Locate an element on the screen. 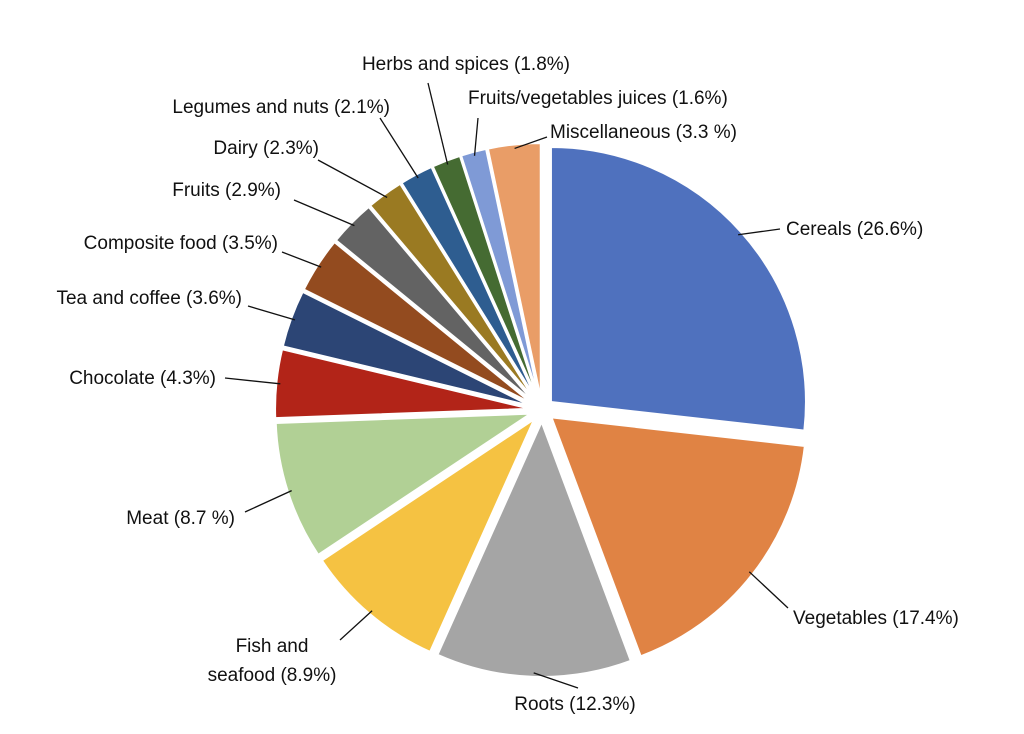 The image size is (1024, 734). slice-label-8: Composite food (3.5%) is located at coordinates (181, 243).